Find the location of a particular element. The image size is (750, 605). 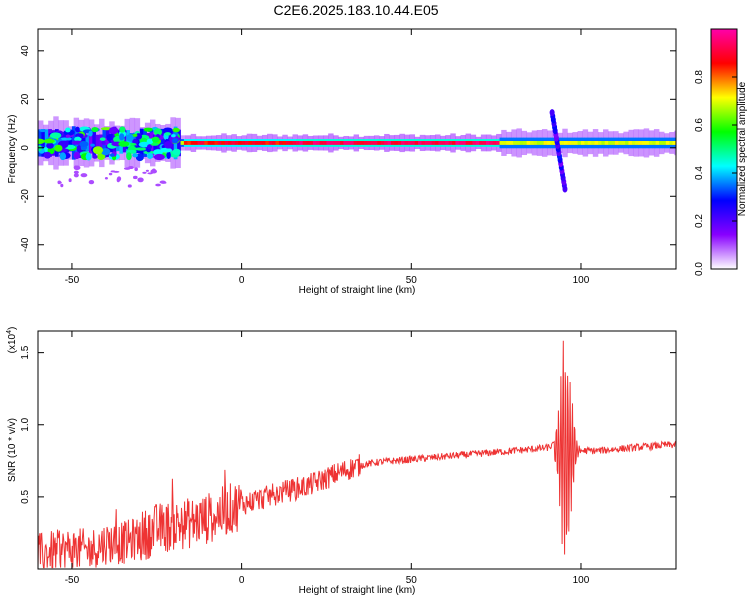

spectrogram-burst-cell is located at coordinates (552, 112).